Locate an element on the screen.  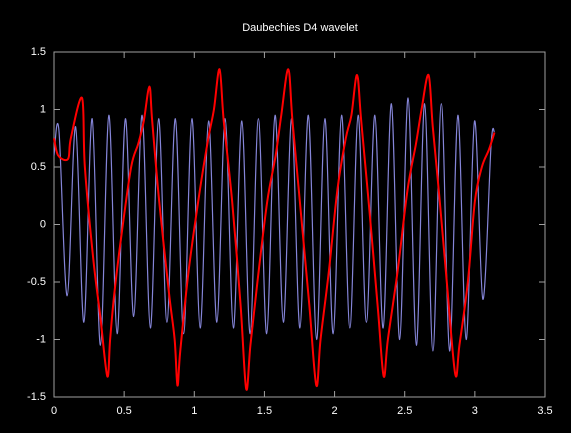
y-tick-label: 0.5 is located at coordinates (38, 167).